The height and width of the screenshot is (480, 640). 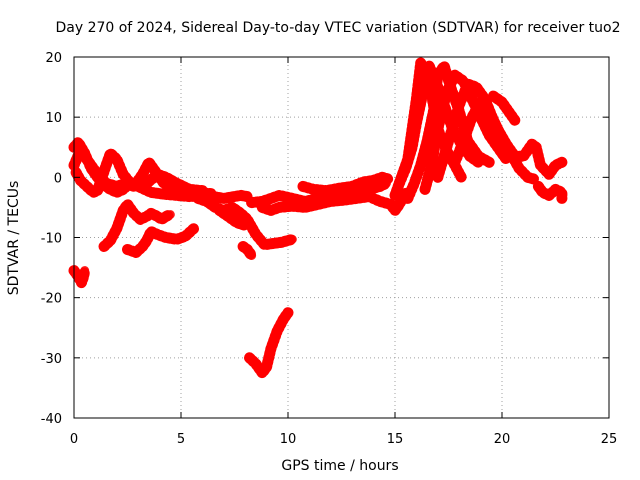 I want to click on y-tick-label: 20, so click(x=53, y=58).